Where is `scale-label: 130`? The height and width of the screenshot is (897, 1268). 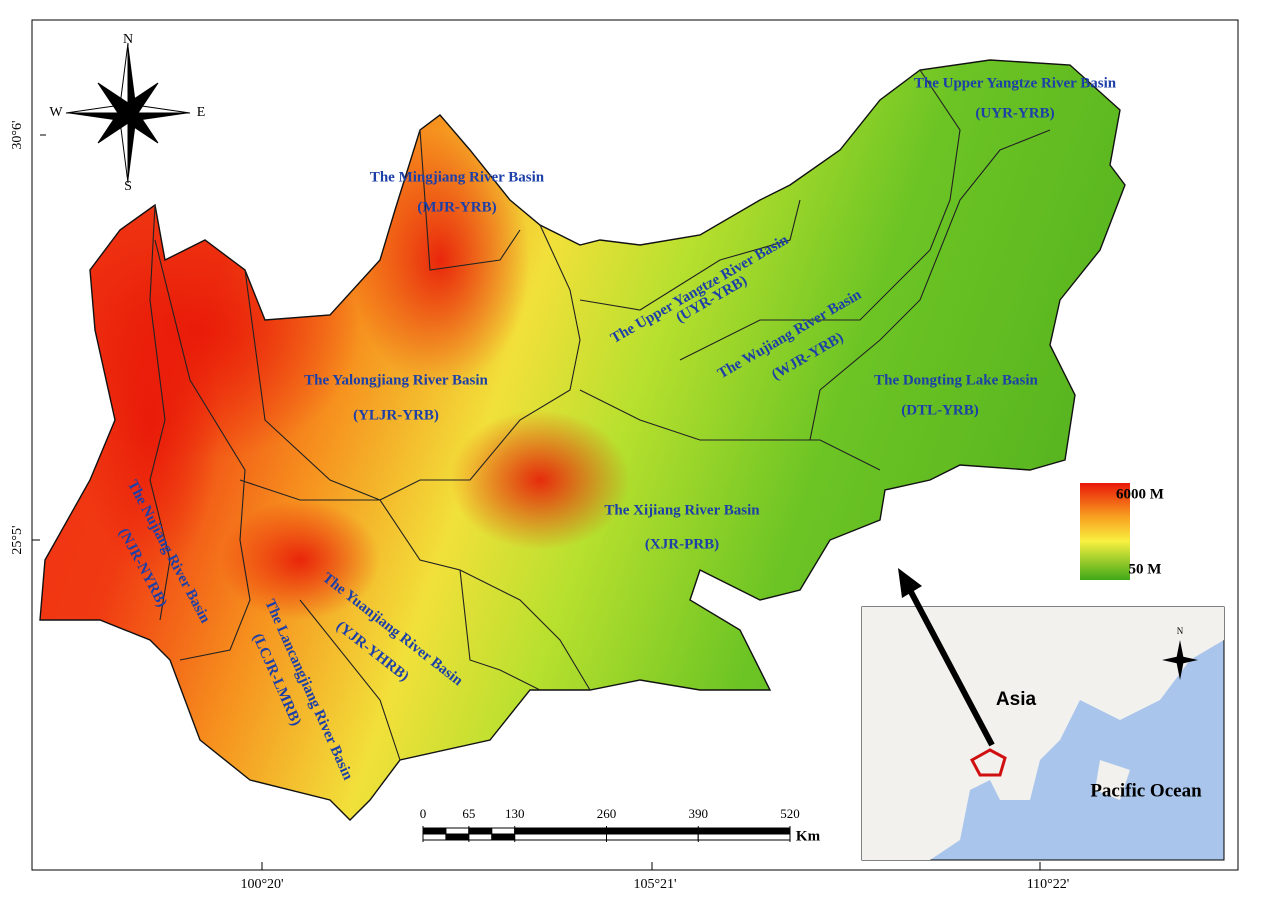 scale-label: 130 is located at coordinates (515, 813).